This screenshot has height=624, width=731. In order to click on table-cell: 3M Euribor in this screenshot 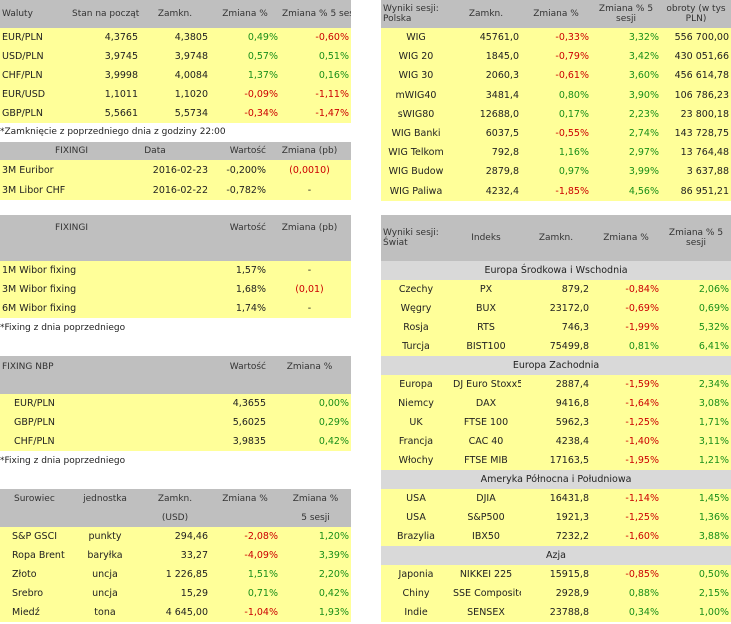, I will do `click(50, 170)`.